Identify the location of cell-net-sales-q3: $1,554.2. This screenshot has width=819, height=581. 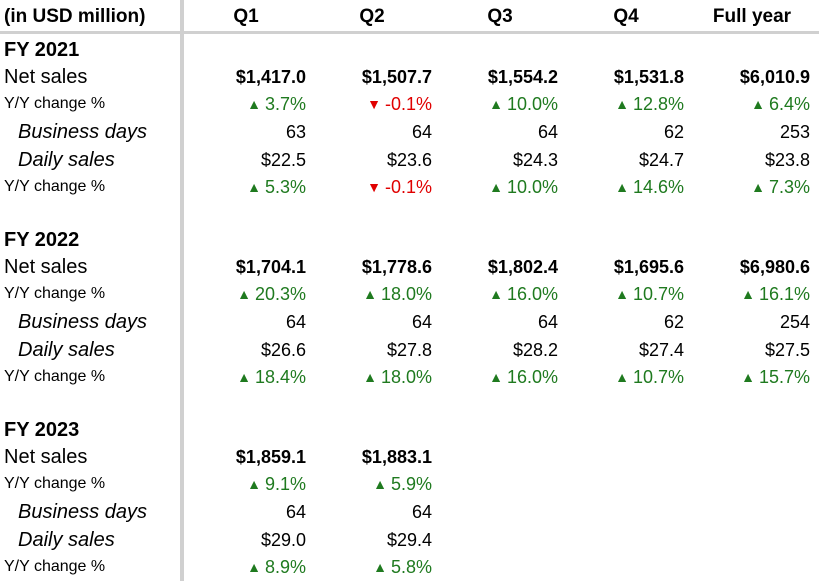
(522, 77).